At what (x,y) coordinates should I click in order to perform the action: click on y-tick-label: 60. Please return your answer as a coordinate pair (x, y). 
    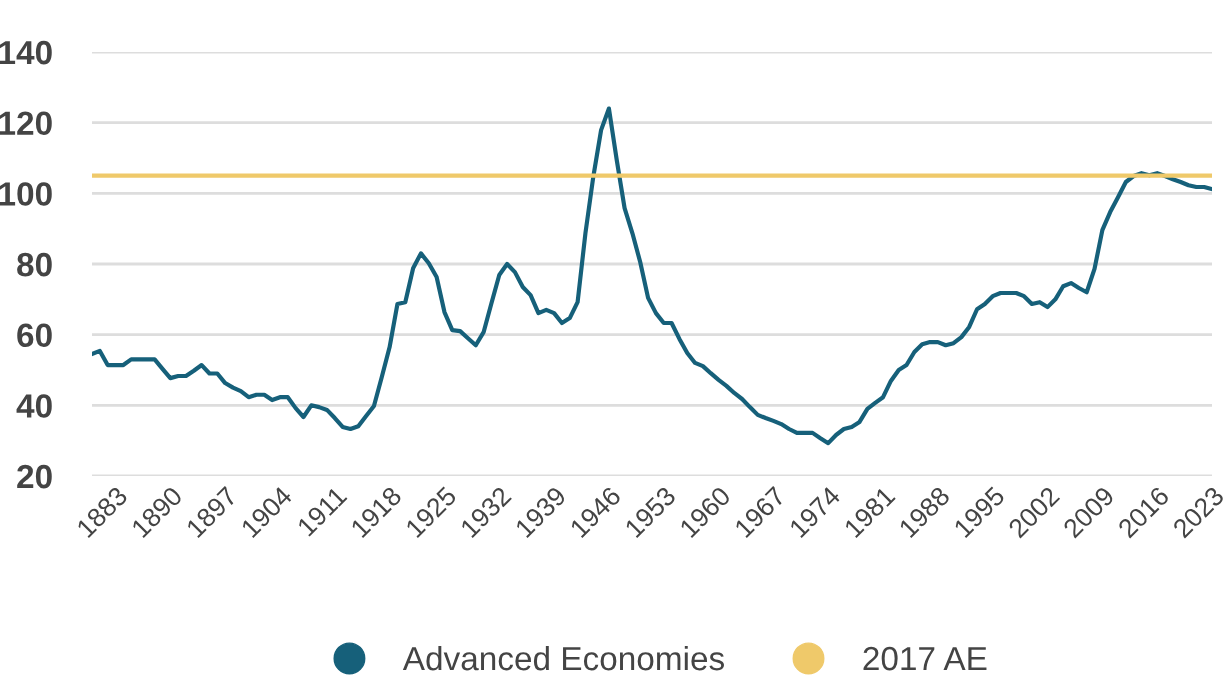
    Looking at the image, I should click on (34, 335).